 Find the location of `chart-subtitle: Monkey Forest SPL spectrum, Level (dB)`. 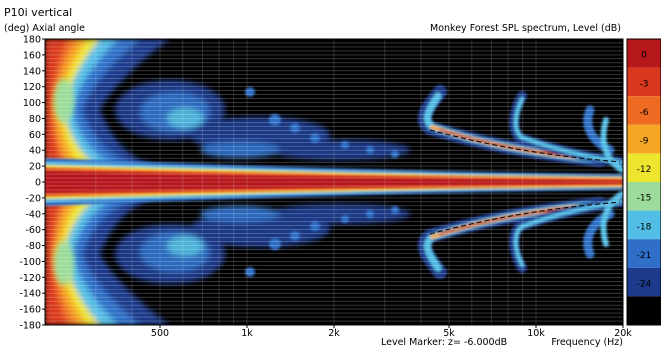

chart-subtitle: Monkey Forest SPL spectrum, Level (dB) is located at coordinates (525, 28).